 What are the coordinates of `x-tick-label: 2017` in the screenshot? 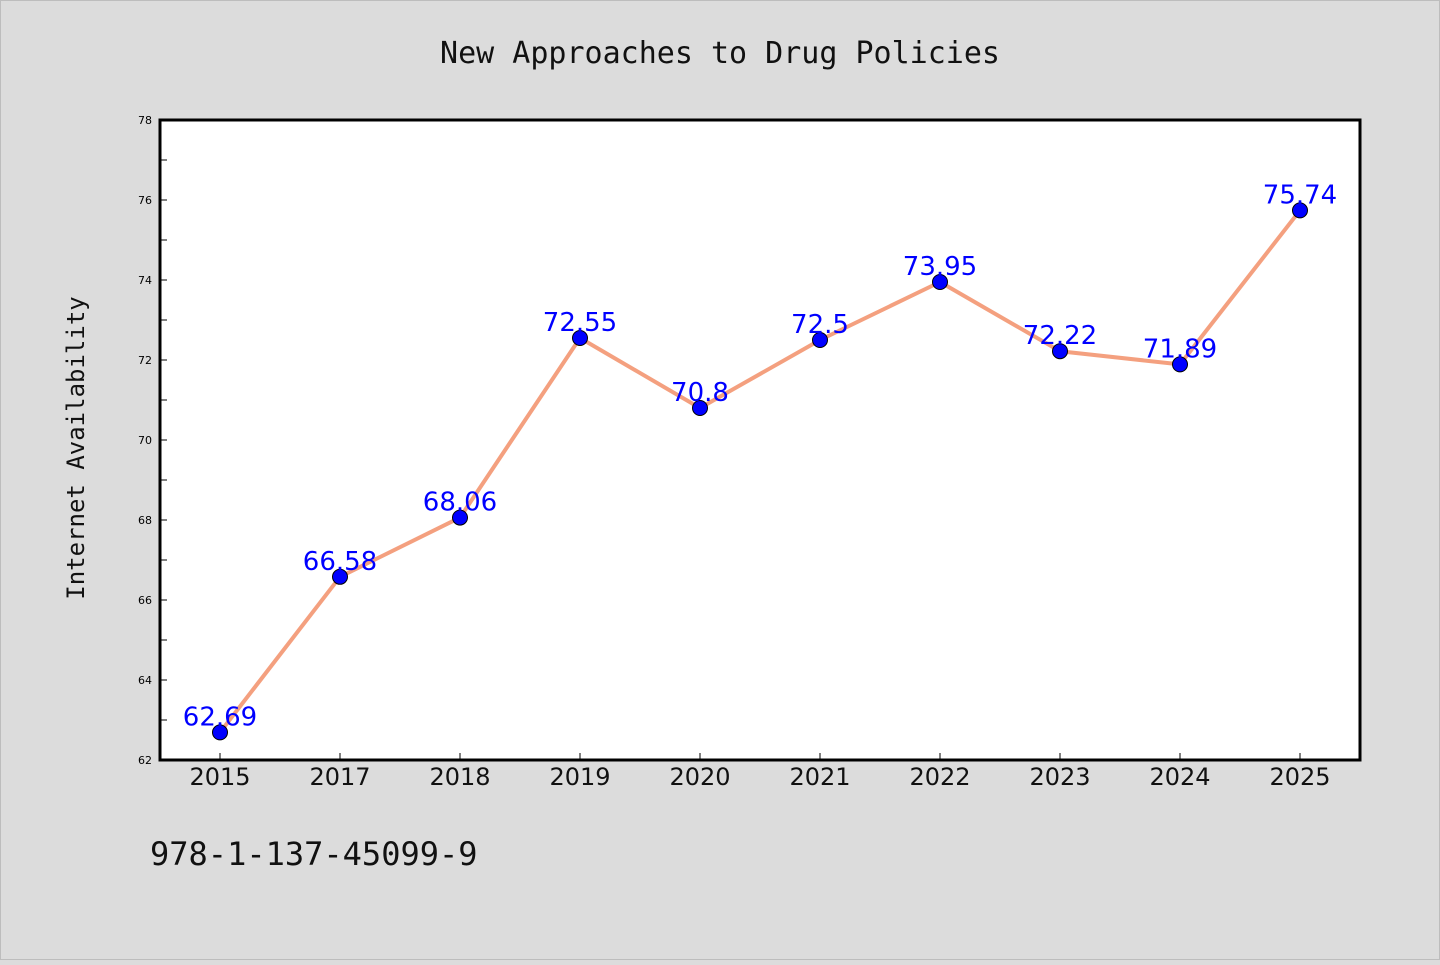 It's located at (339, 777).